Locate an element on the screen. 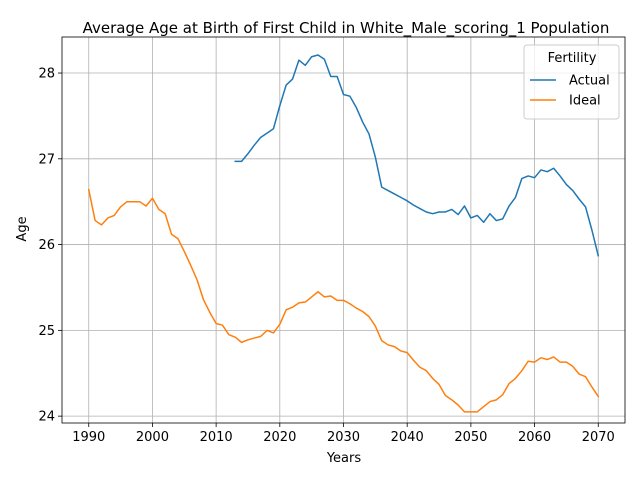 This screenshot has width=640, height=480. y-tick-label: 24 is located at coordinates (46, 417).